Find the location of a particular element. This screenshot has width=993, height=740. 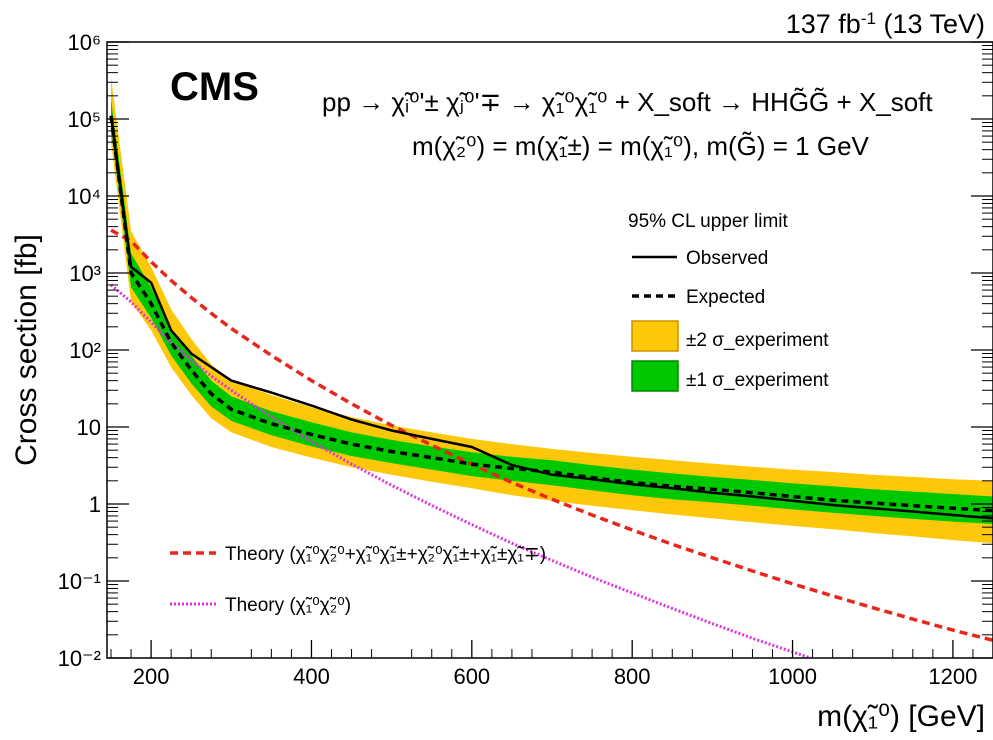

x-tick-label: 200 is located at coordinates (151, 676).